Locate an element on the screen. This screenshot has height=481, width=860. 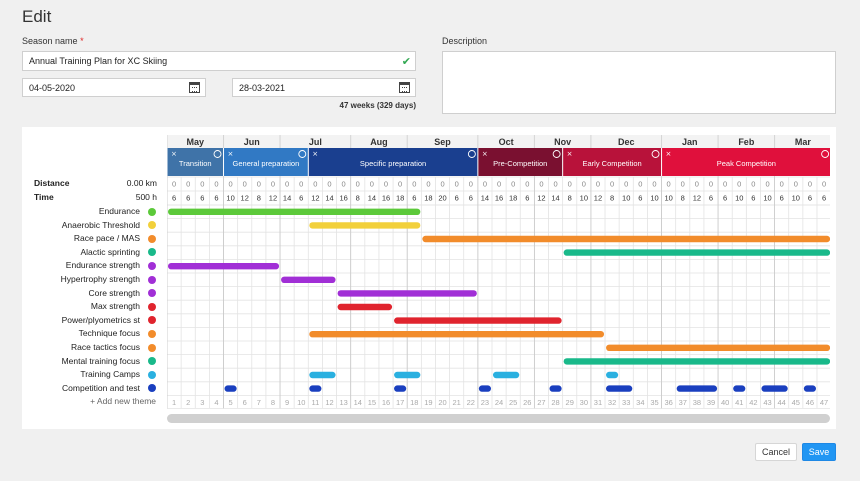
time-cell: 14 is located at coordinates (485, 198).